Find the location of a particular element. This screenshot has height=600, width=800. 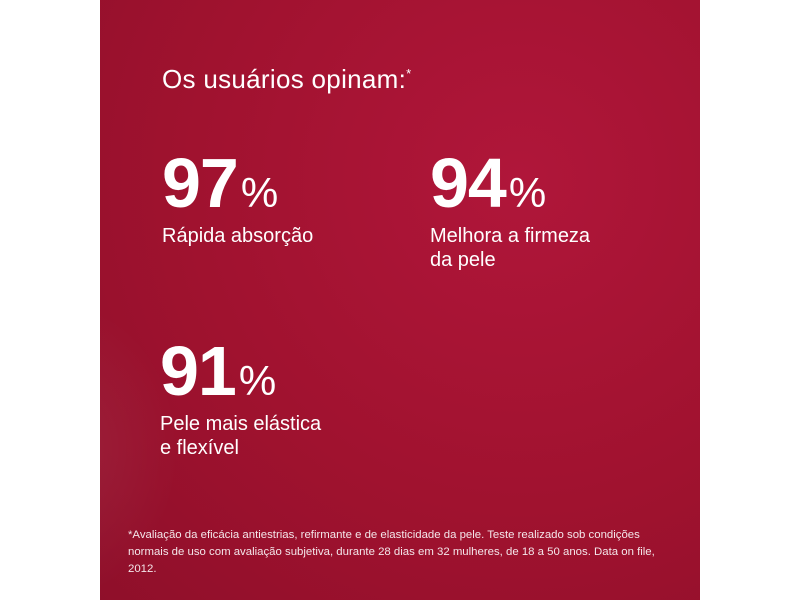

stat-label: Pele mais elástica e flexível is located at coordinates (240, 436).